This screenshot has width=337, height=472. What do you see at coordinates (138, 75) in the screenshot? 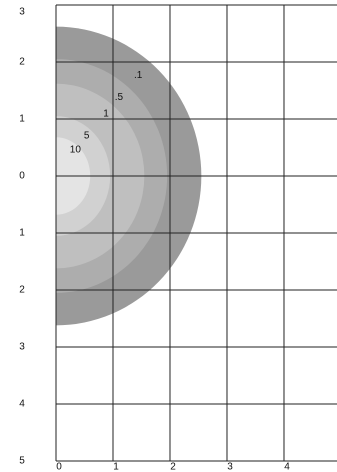
I see `contour-label: .1` at bounding box center [138, 75].